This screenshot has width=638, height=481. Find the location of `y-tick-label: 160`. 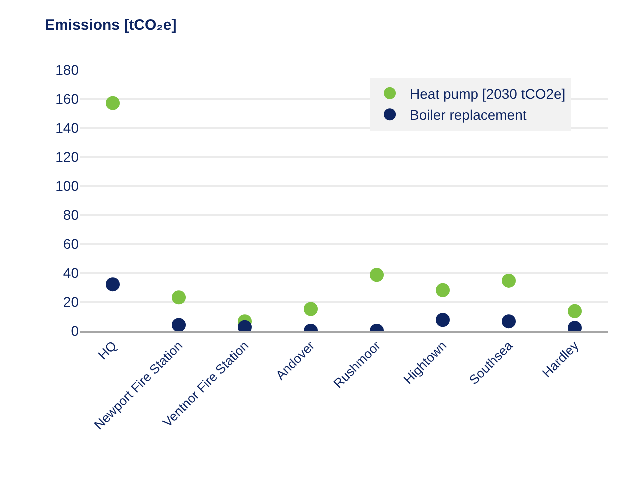

y-tick-label: 160 is located at coordinates (68, 98).